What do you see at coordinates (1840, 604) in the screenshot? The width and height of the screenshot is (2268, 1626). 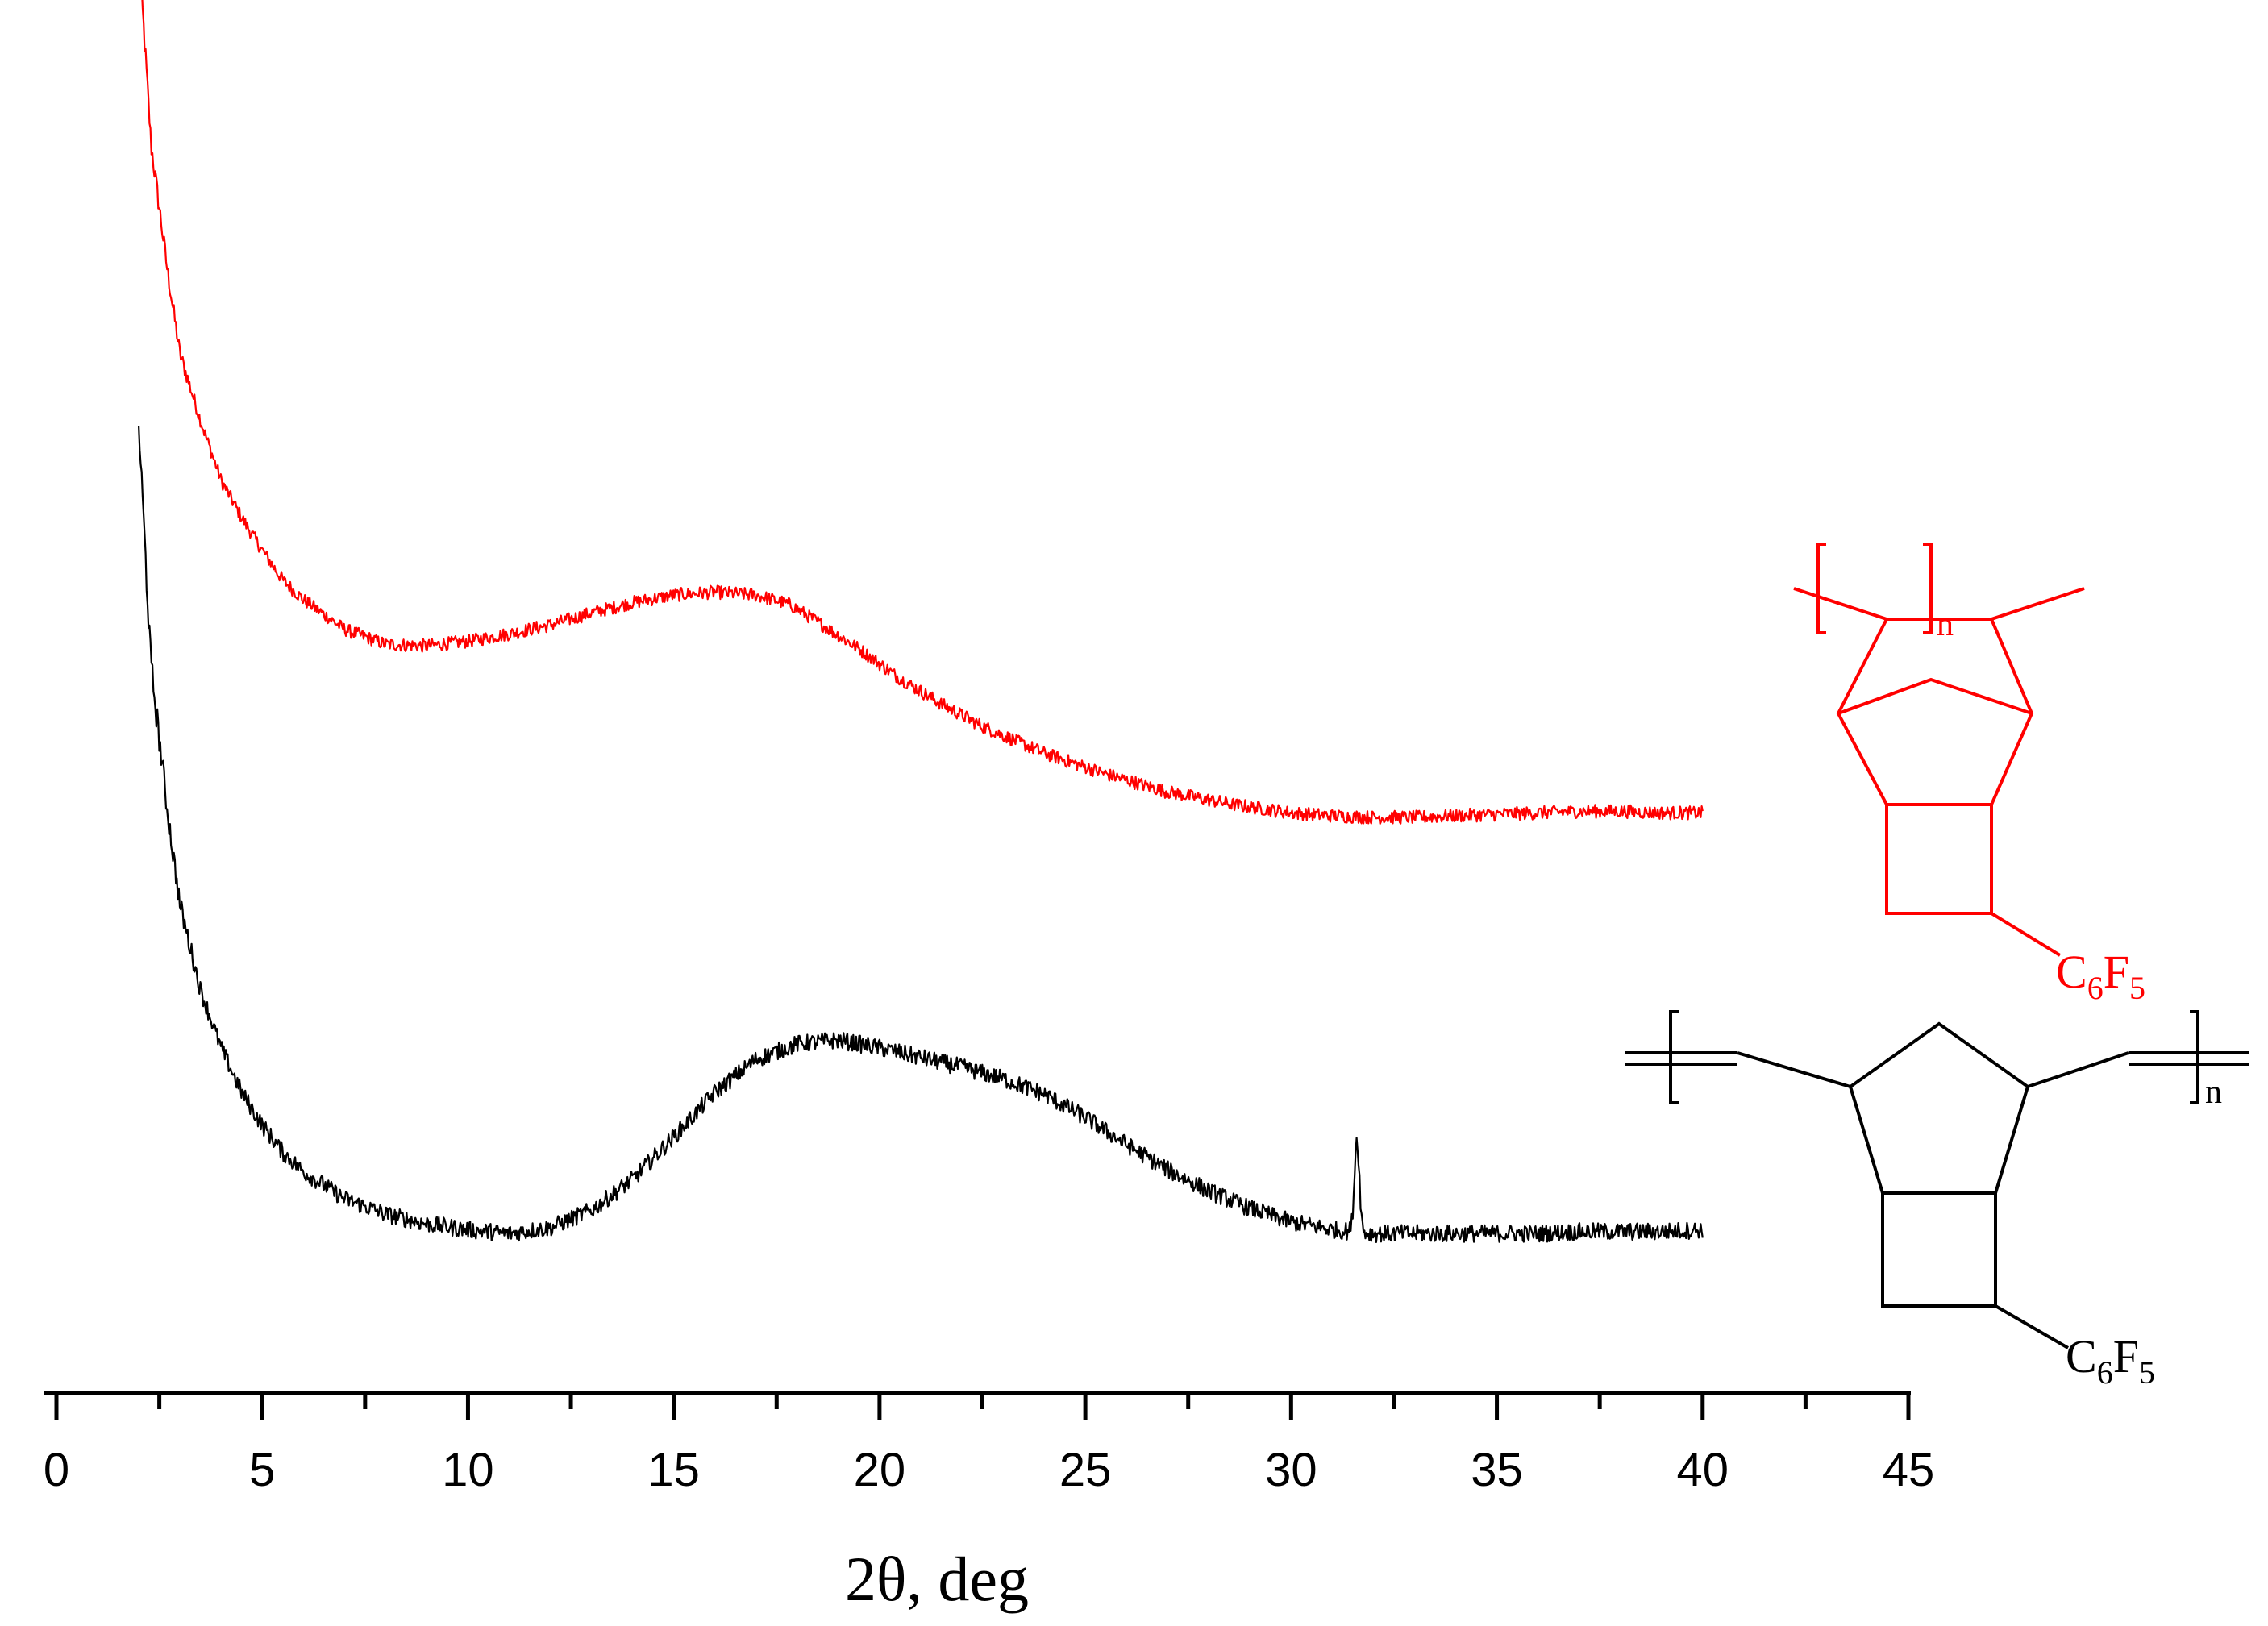 I see `red-left-bond` at bounding box center [1840, 604].